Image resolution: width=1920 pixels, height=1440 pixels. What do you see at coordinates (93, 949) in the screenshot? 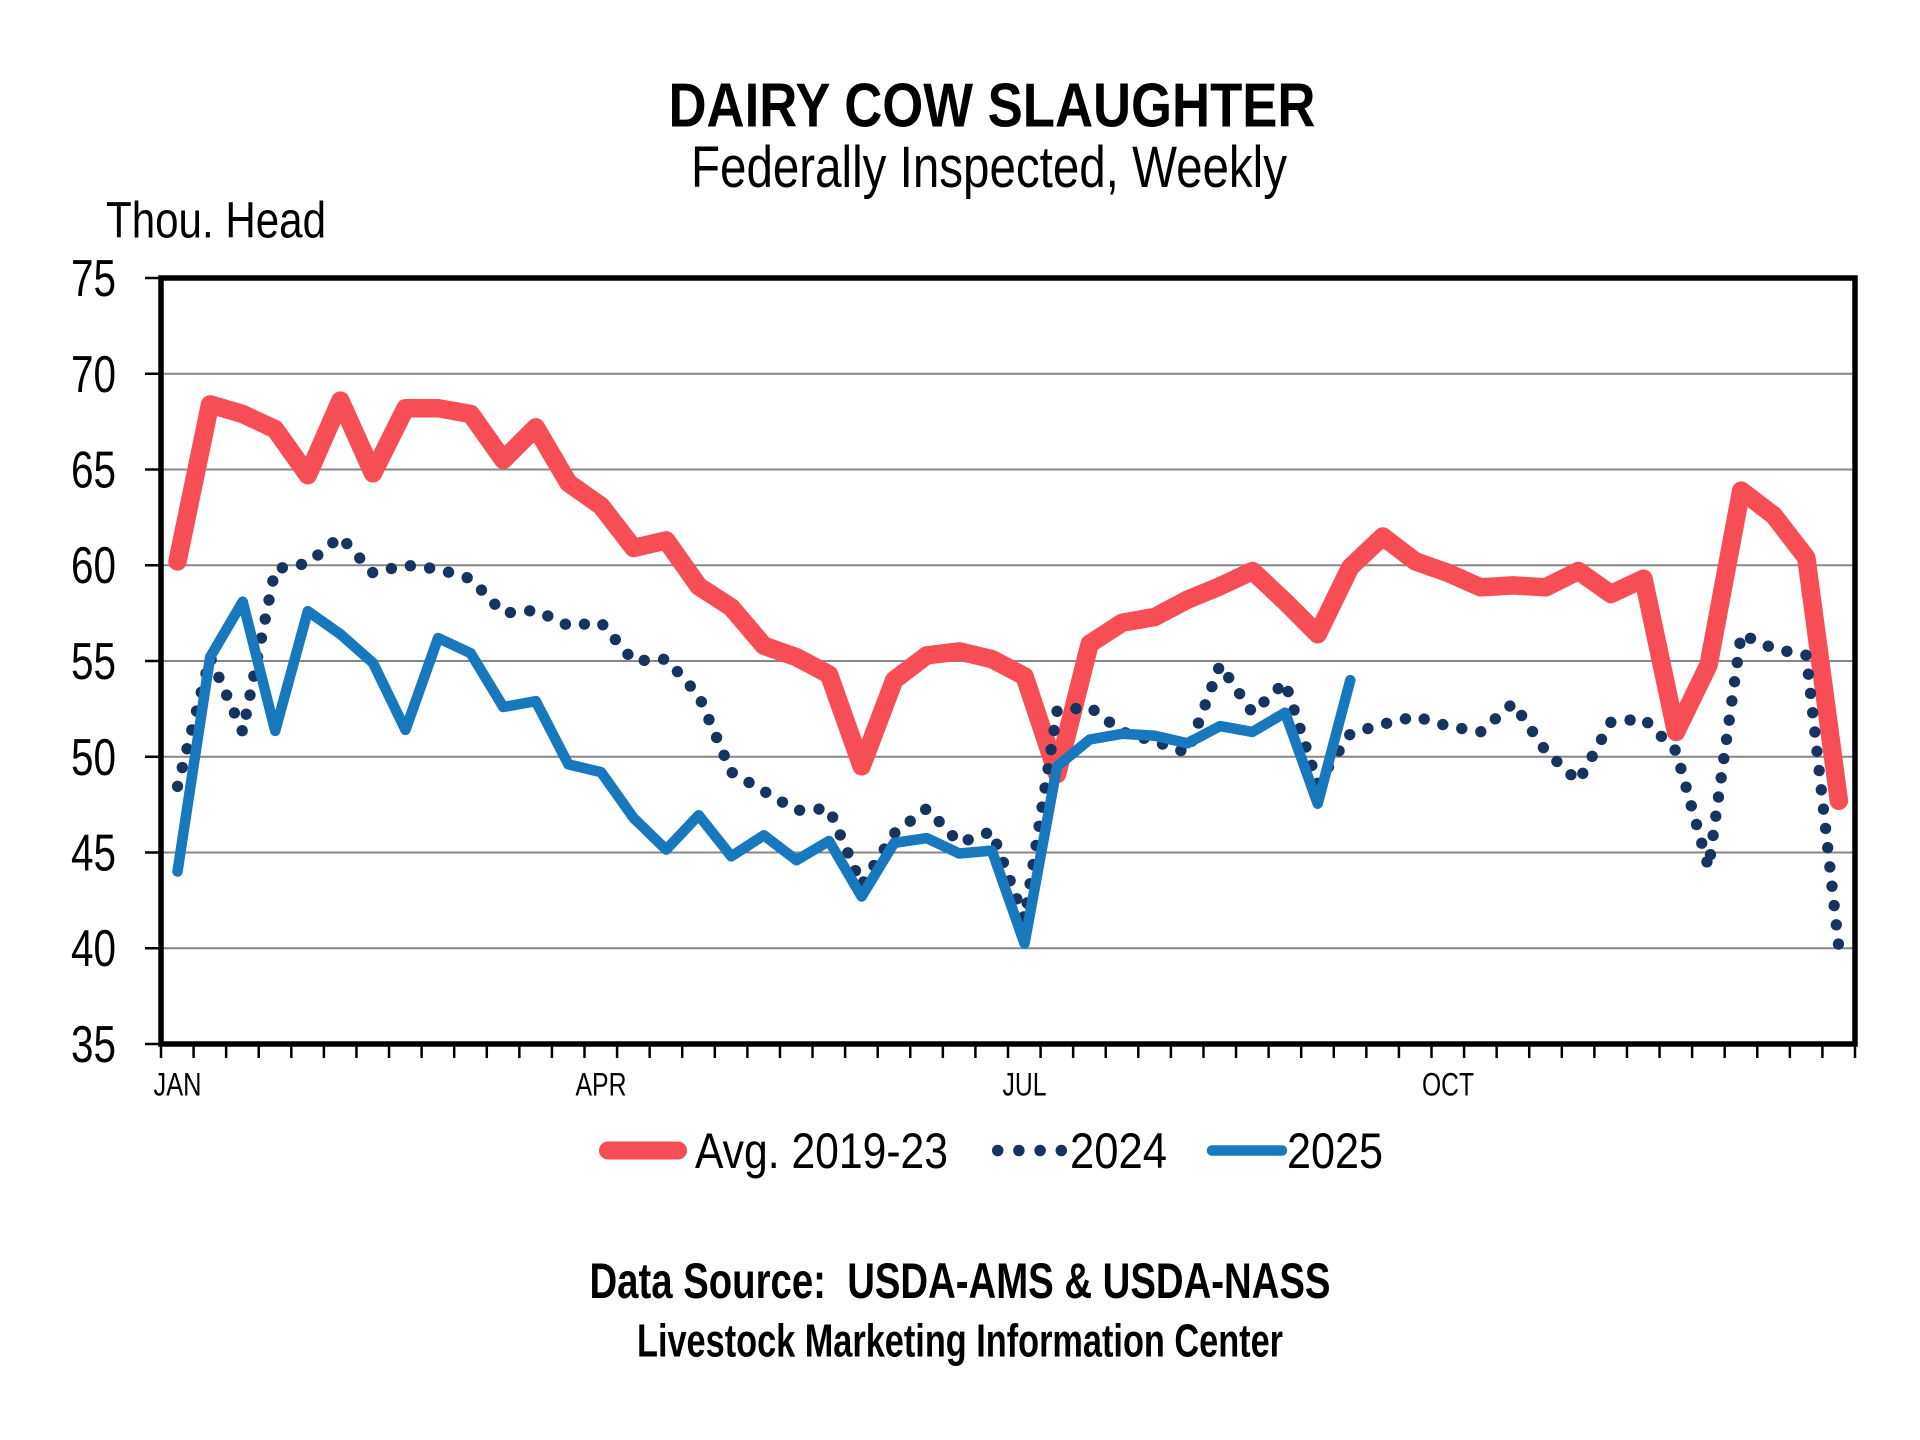
I see `svg-text: 40` at bounding box center [93, 949].